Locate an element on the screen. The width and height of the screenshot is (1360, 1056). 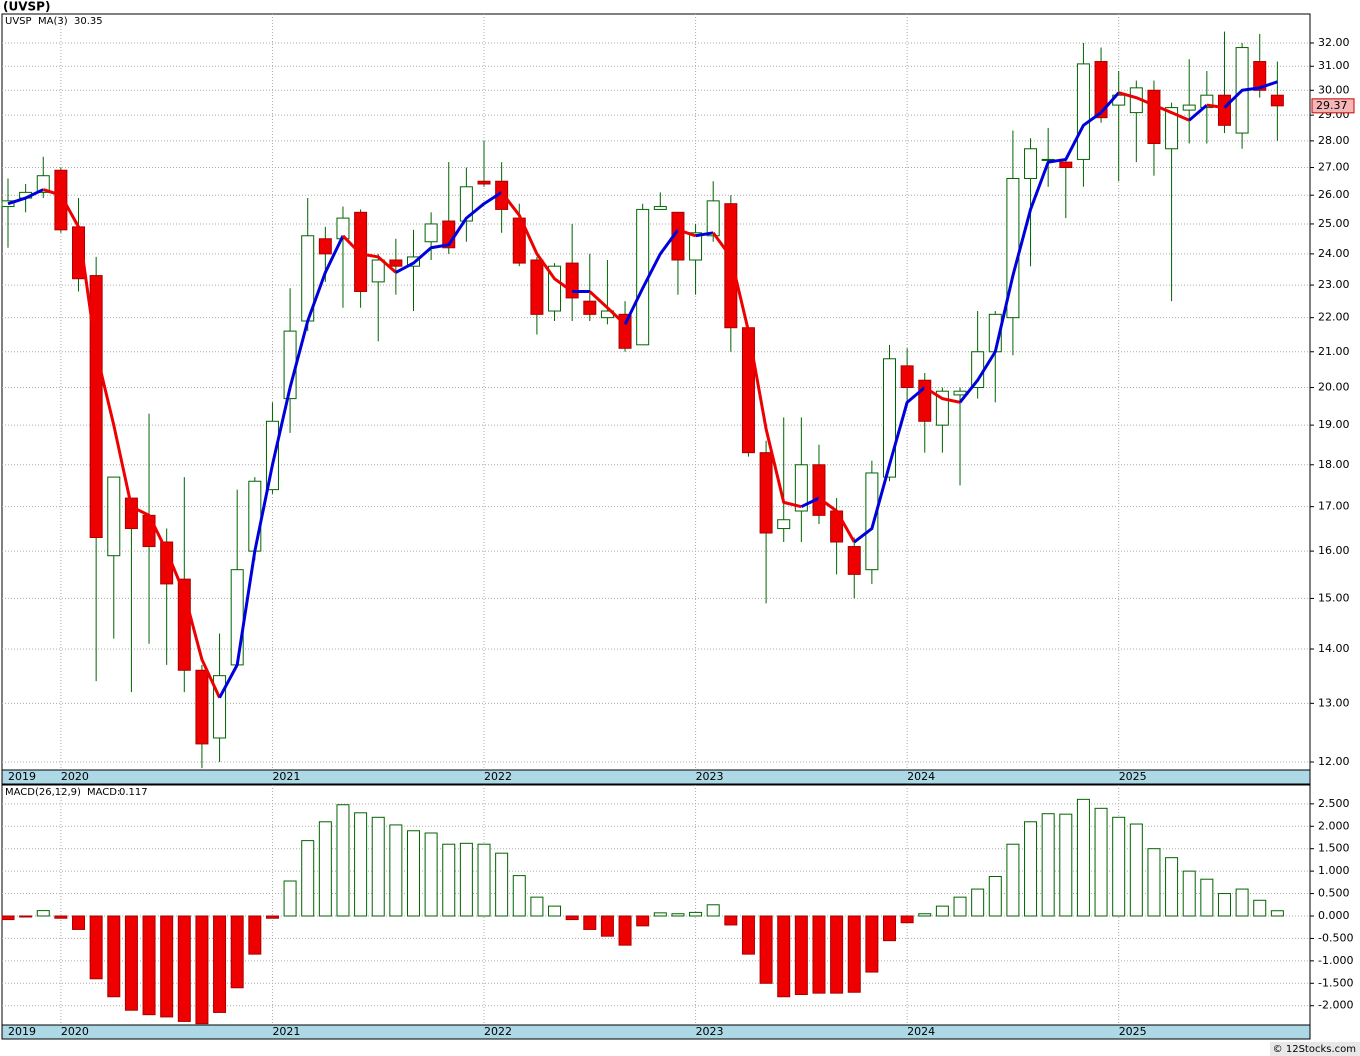
y-tick-label: 2.000 is located at coordinates (1334, 825).